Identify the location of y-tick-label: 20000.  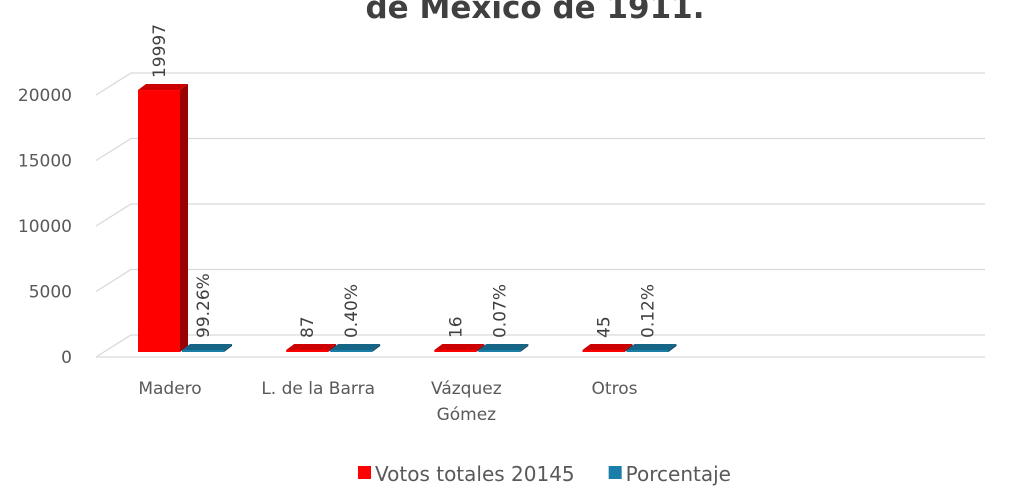
(45, 96).